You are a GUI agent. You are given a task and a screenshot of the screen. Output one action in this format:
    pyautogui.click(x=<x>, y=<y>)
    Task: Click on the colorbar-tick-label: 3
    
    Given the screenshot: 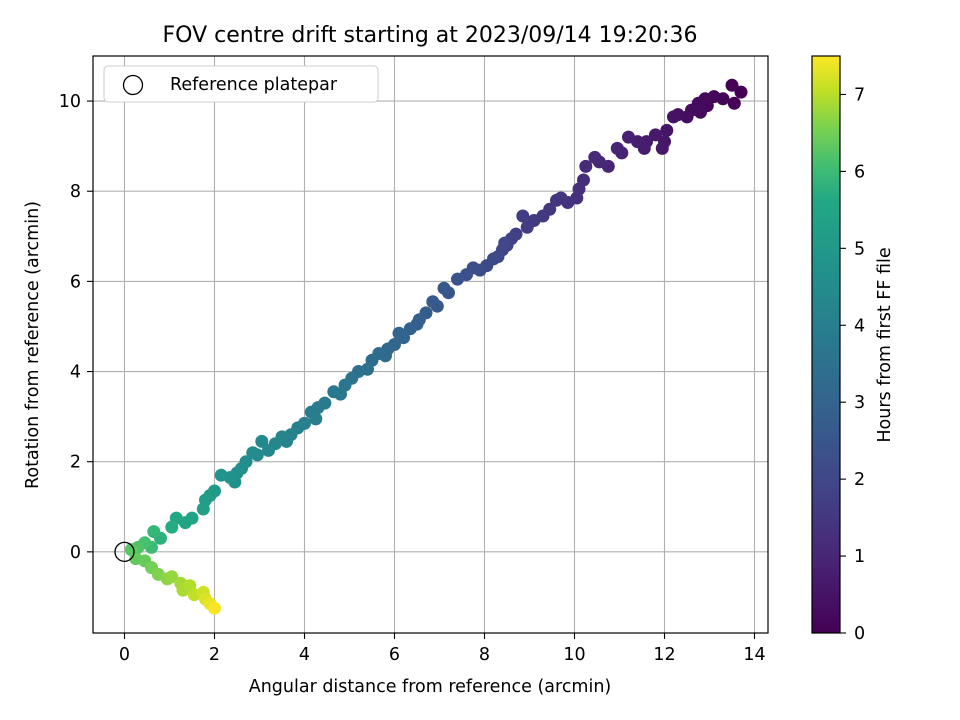 What is the action you would take?
    pyautogui.click(x=859, y=403)
    